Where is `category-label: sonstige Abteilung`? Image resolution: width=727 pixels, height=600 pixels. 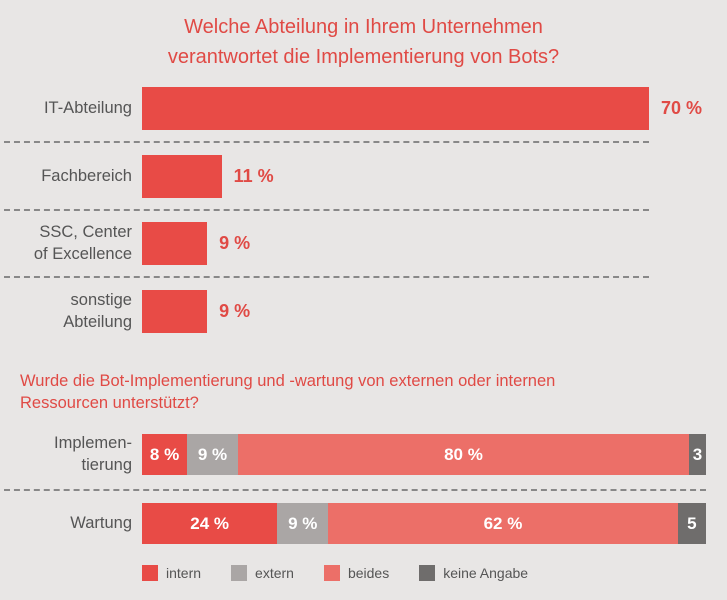
category-label: sonstige Abteilung is located at coordinates (97, 311).